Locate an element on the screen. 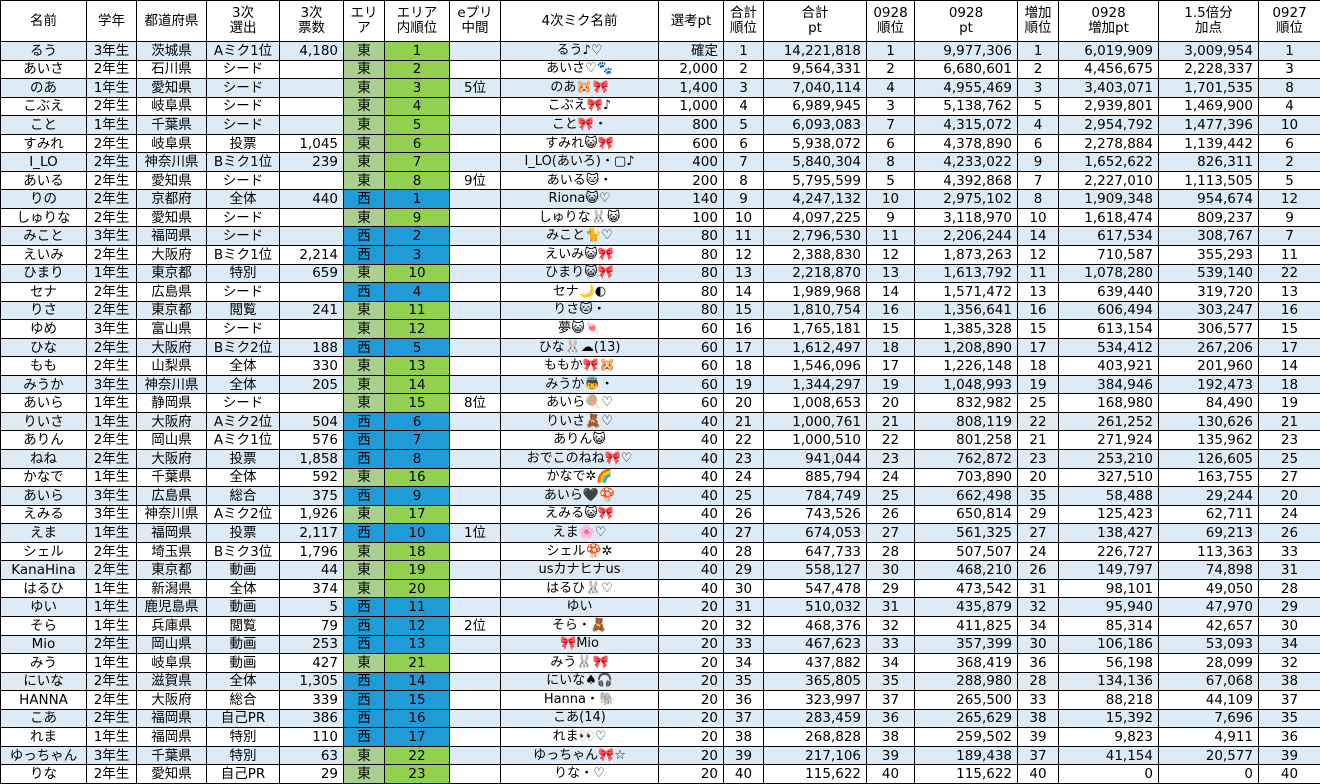  cell-inc-pt: 88,218 is located at coordinates (1109, 700).